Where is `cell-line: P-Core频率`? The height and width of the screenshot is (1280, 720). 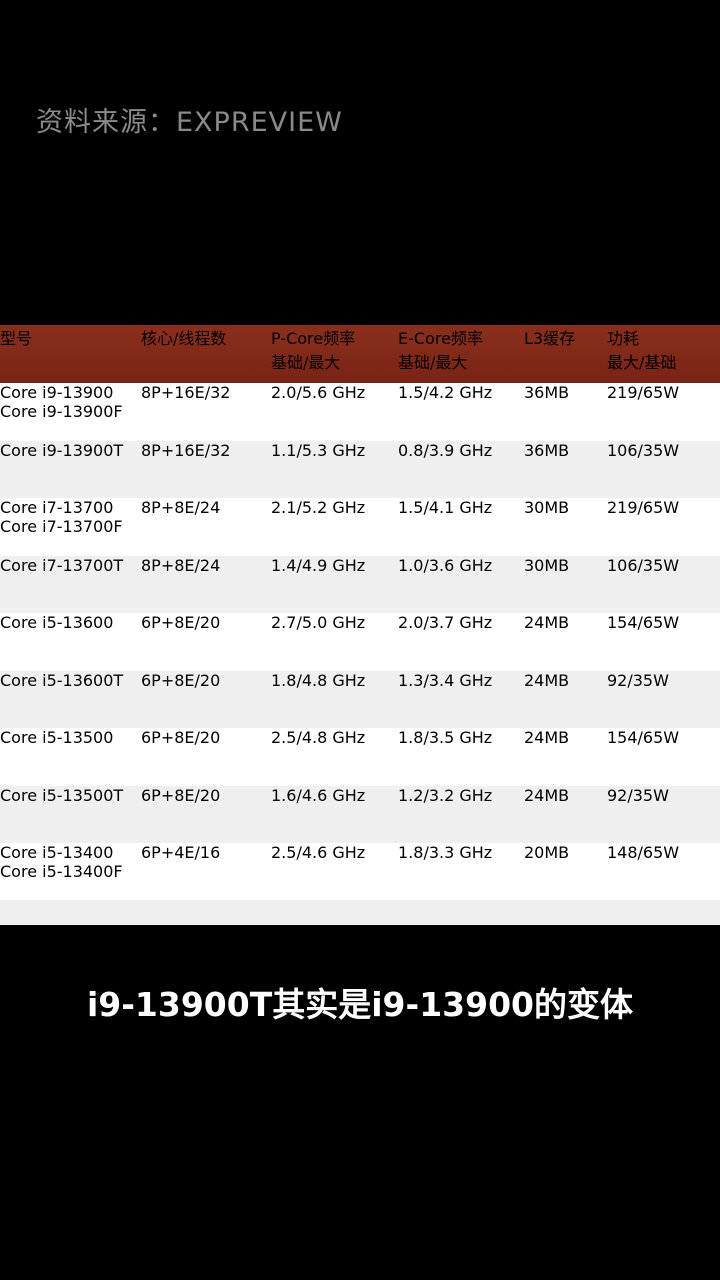 cell-line: P-Core频率 is located at coordinates (313, 338).